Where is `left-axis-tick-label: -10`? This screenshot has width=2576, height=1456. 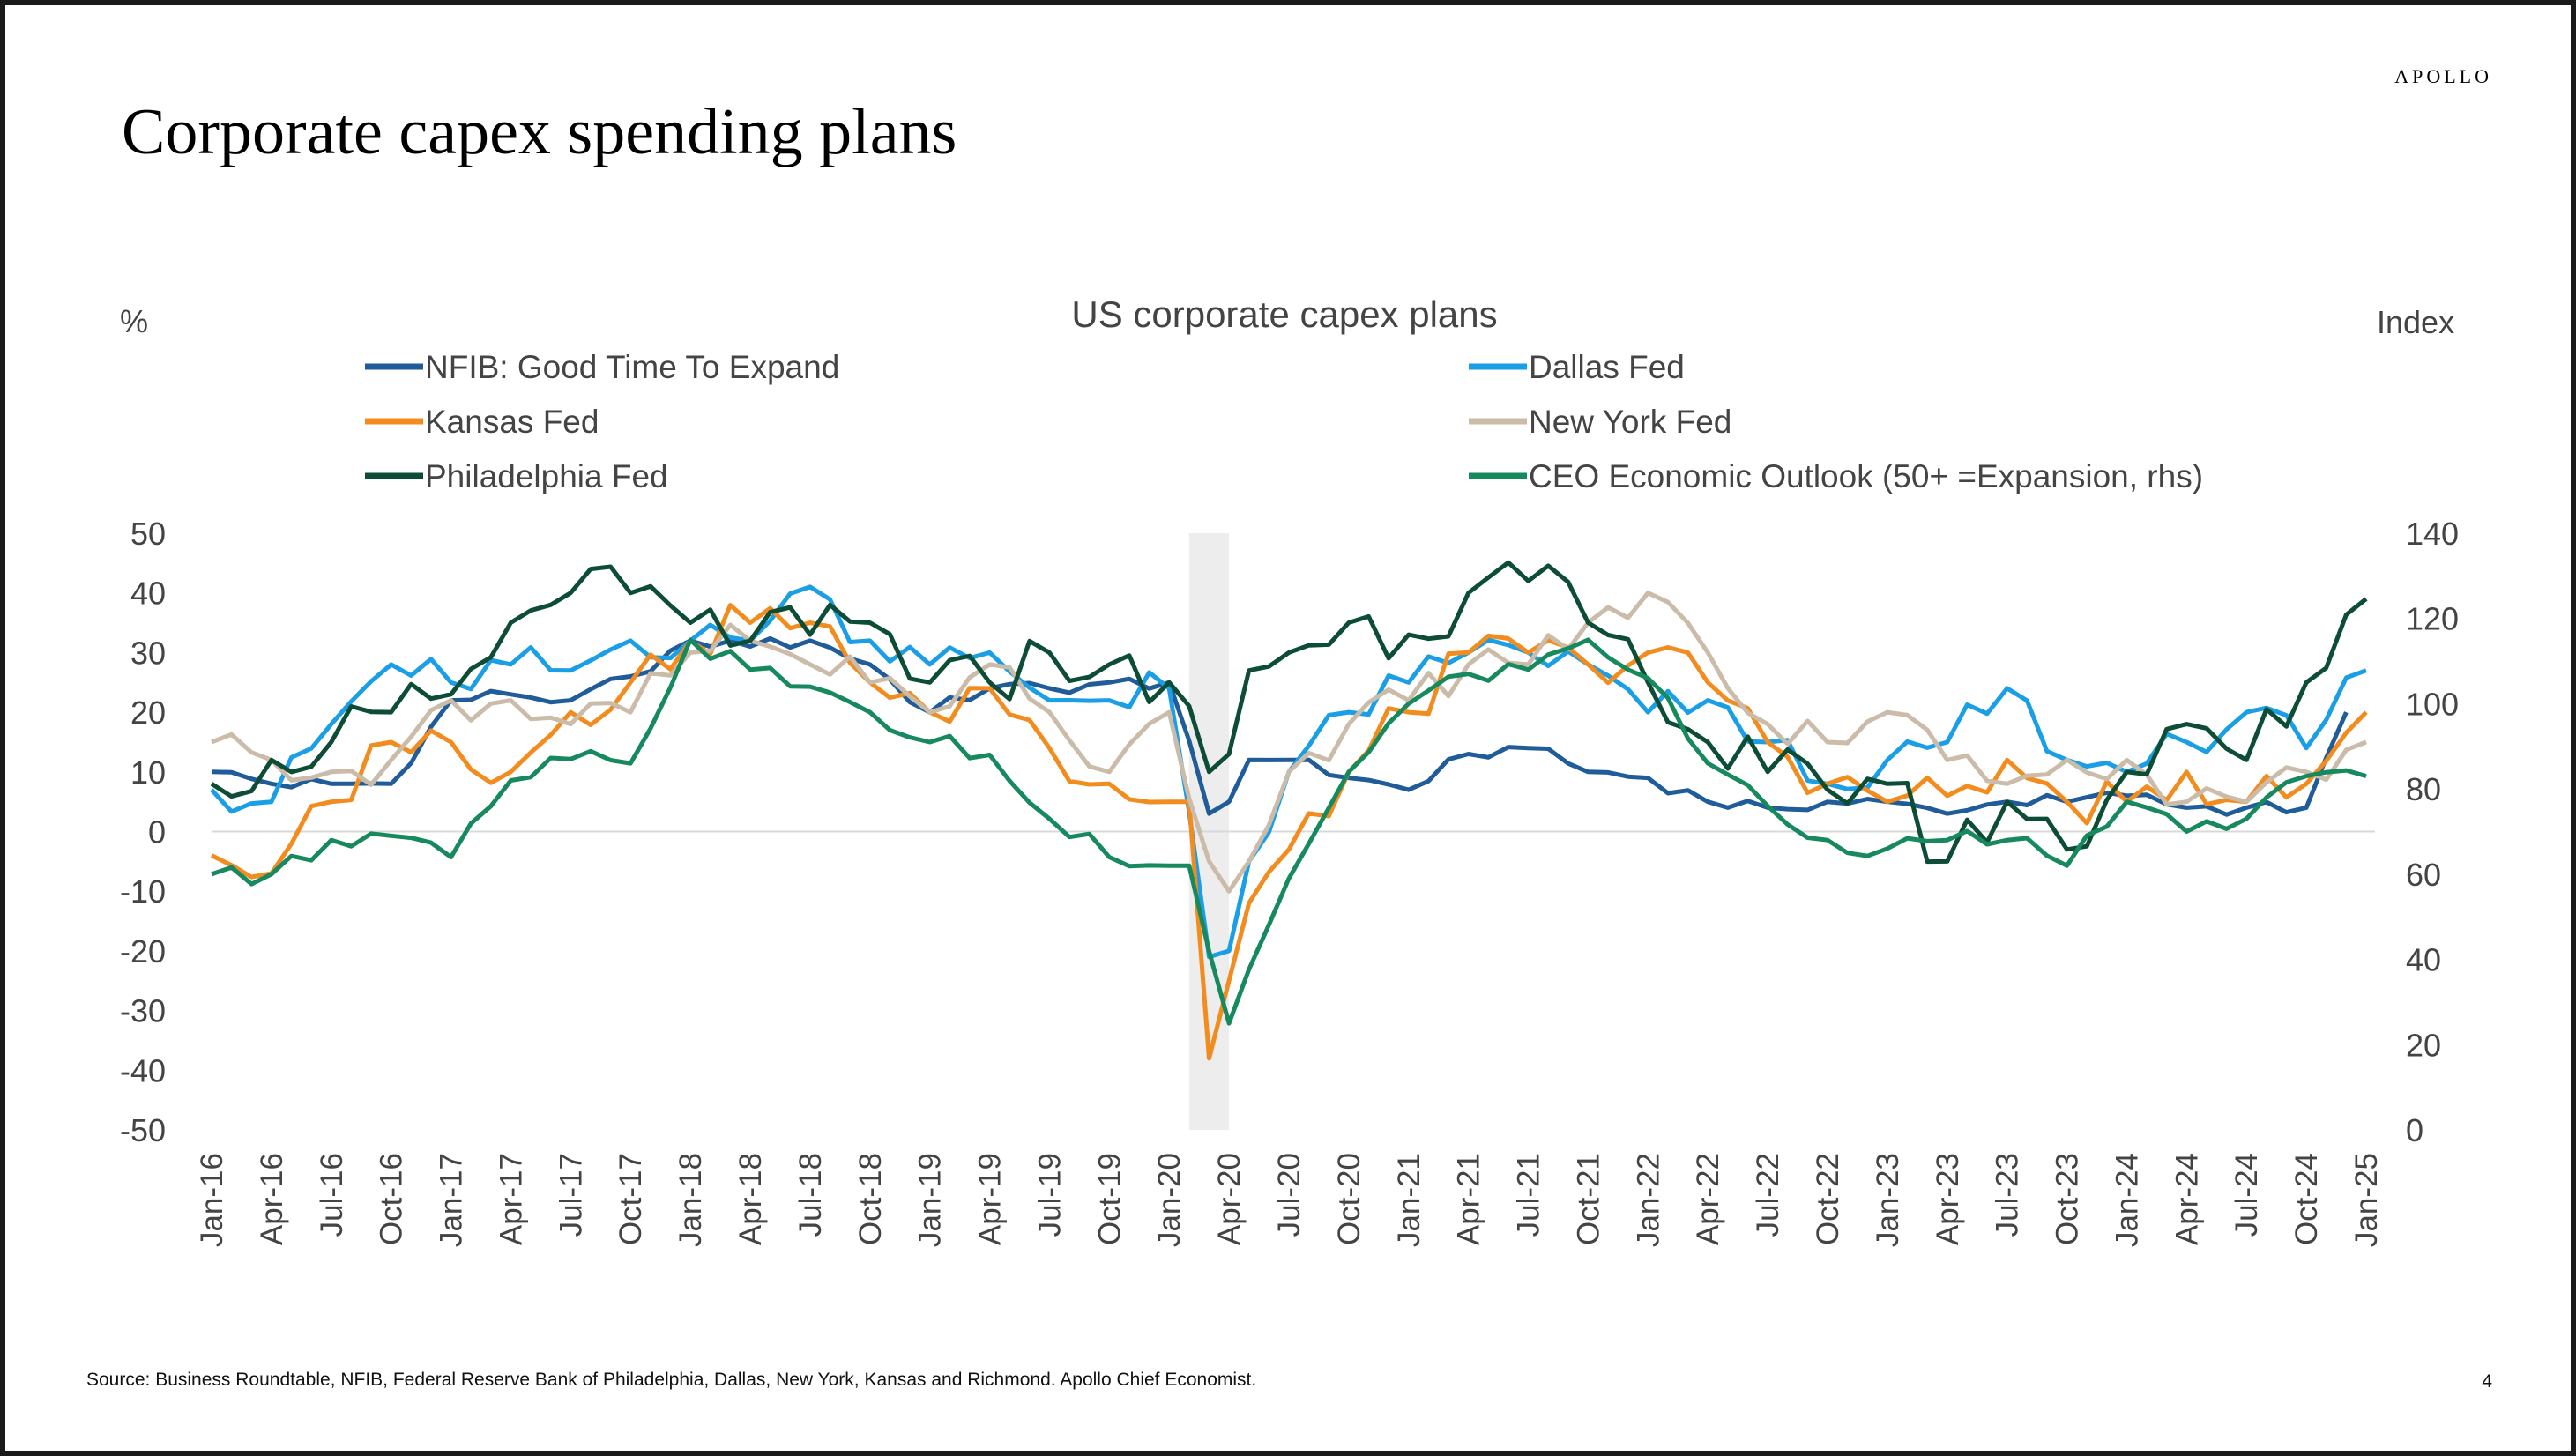 left-axis-tick-label: -10 is located at coordinates (143, 891).